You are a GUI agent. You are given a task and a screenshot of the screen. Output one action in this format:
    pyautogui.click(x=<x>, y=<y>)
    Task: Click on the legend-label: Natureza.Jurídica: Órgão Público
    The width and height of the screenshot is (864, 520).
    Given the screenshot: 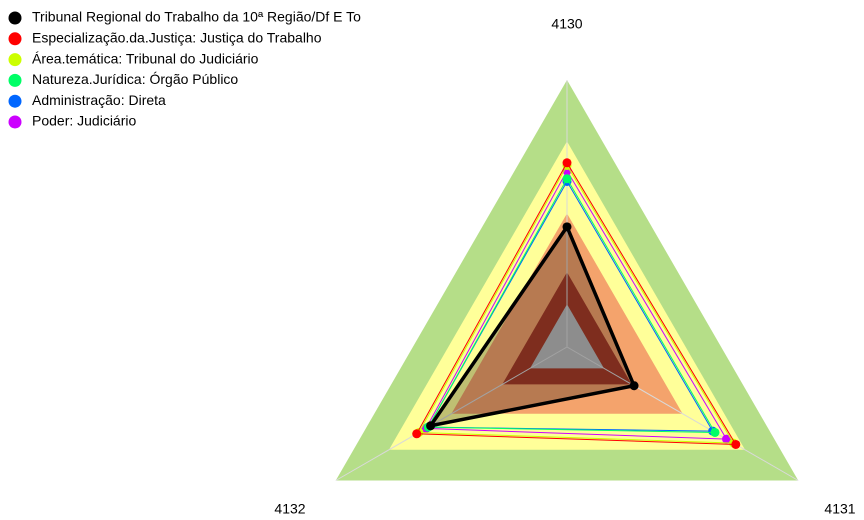 What is the action you would take?
    pyautogui.click(x=135, y=79)
    